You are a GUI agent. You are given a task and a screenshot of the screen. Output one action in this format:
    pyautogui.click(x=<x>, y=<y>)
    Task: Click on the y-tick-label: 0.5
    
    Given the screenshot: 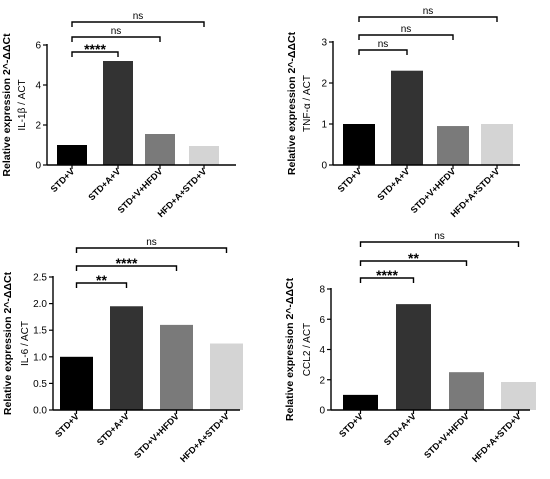 What is the action you would take?
    pyautogui.click(x=40, y=384)
    